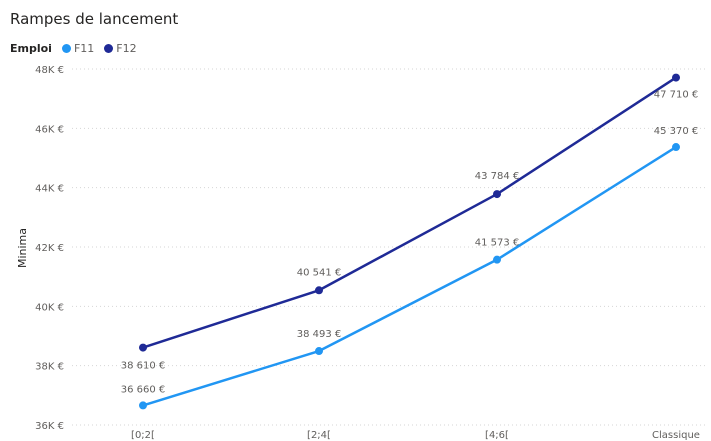 The height and width of the screenshot is (441, 711). What do you see at coordinates (22, 248) in the screenshot?
I see `y-axis-title: Minima` at bounding box center [22, 248].